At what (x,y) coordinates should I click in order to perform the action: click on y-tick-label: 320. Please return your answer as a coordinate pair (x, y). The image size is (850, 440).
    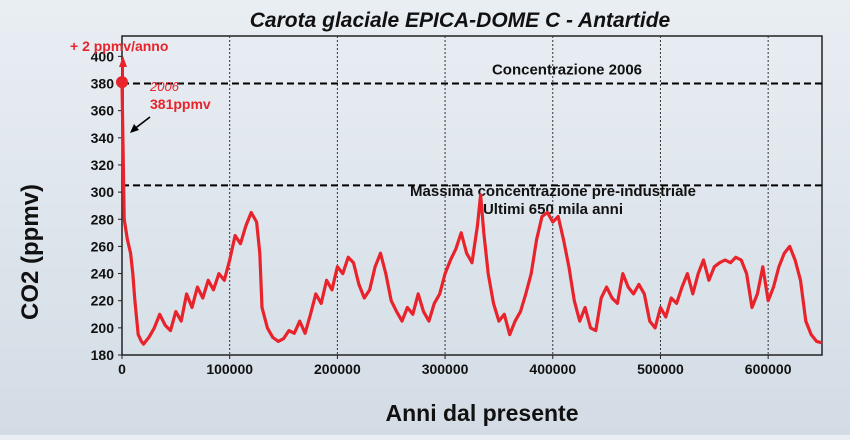
    Looking at the image, I should click on (103, 165).